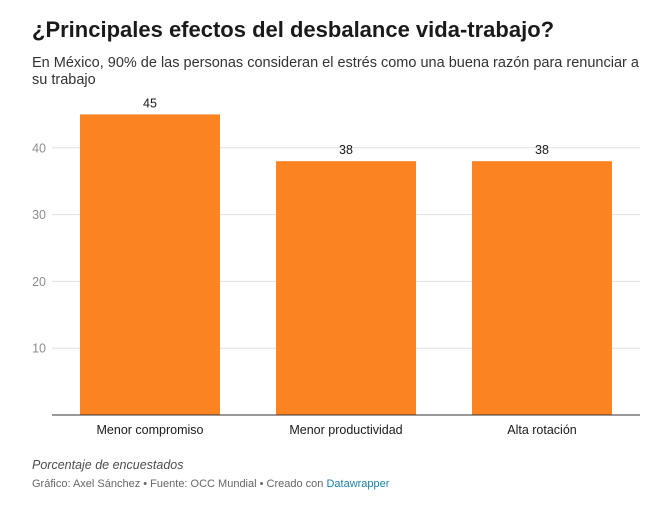  I want to click on y-tick-label: 30, so click(39, 215).